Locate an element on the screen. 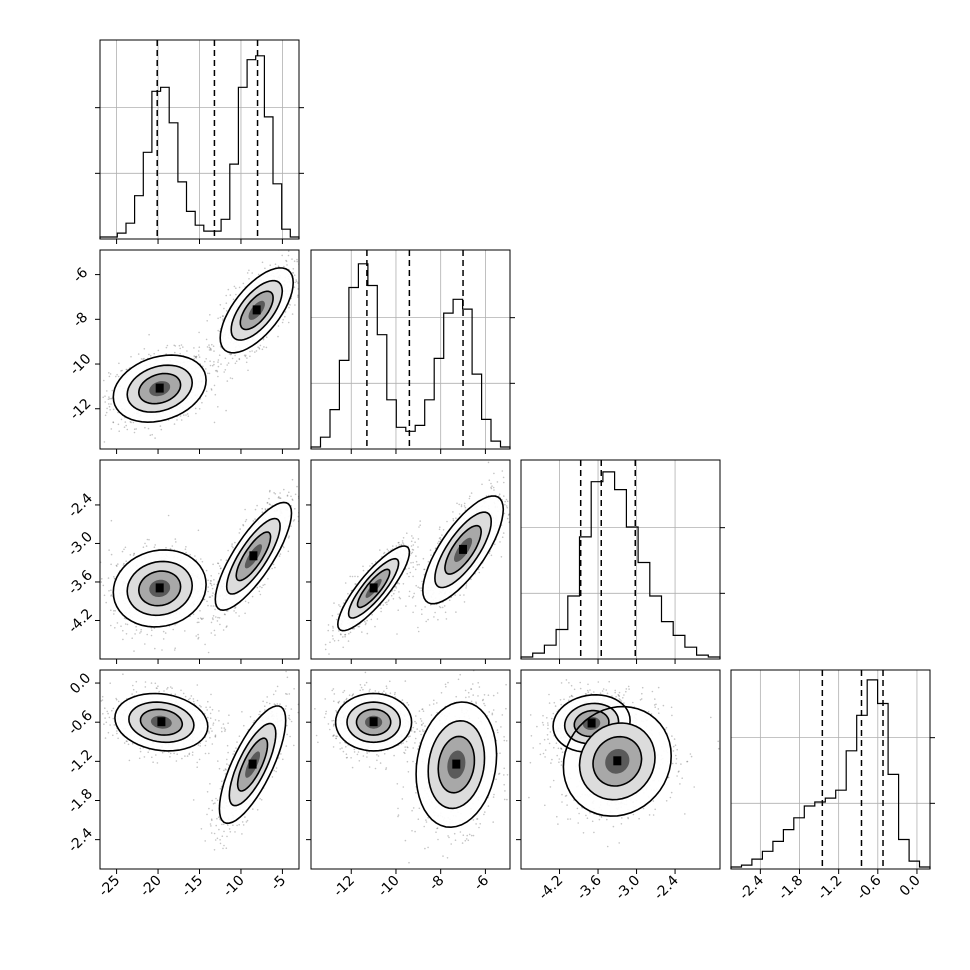 The height and width of the screenshot is (970, 970). histogram-step is located at coordinates (410, 356).